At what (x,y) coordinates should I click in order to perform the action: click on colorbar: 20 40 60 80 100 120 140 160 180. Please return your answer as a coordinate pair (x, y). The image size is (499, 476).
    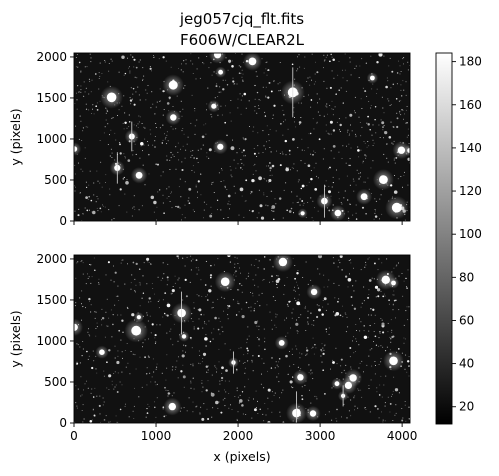
    Looking at the image, I should click on (458, 238).